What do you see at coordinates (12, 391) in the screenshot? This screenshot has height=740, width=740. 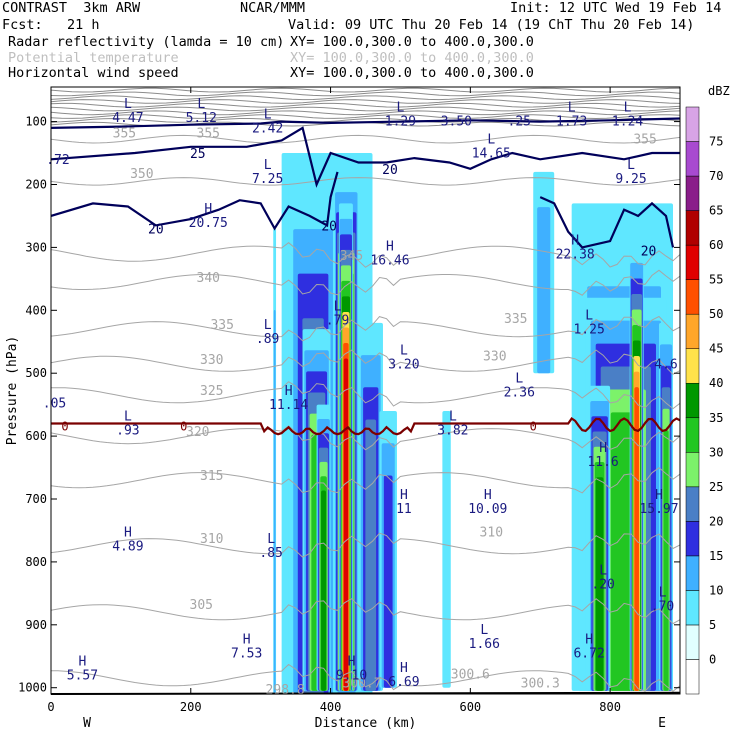 I see `y-axis-title: Pressure (hPa)` at bounding box center [12, 391].